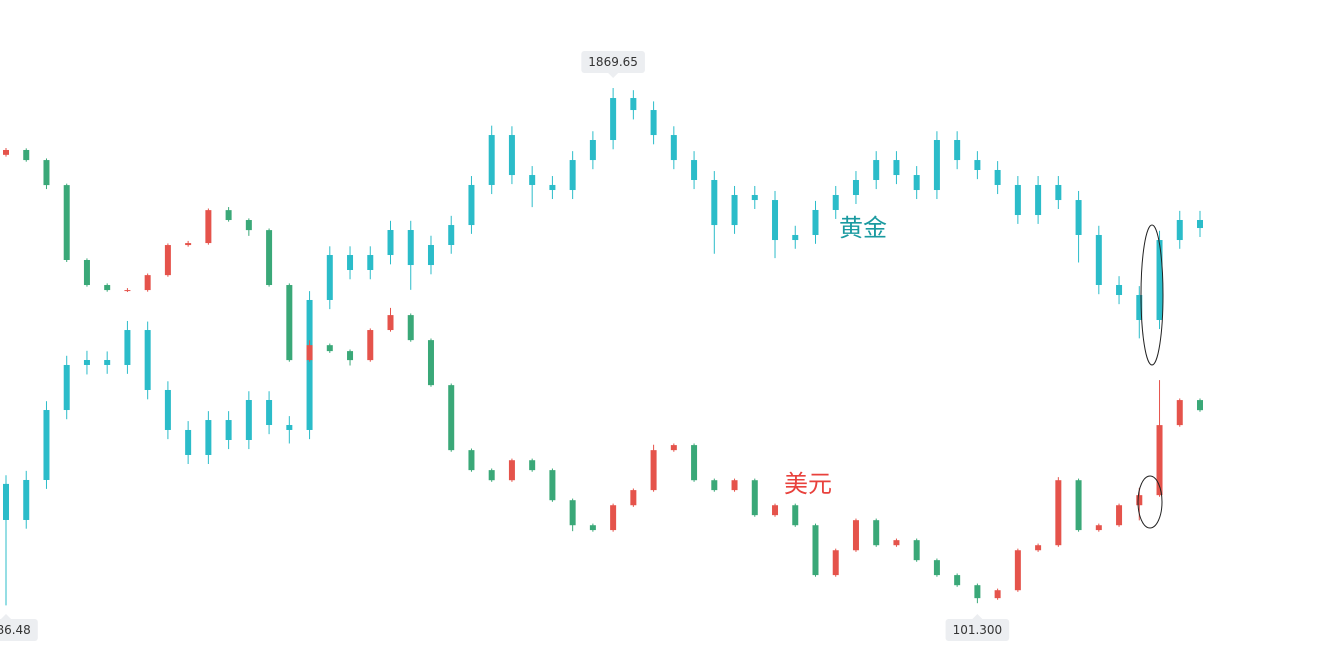  What do you see at coordinates (15, 630) in the screenshot?
I see `value-tag-text: 1786.48` at bounding box center [15, 630].